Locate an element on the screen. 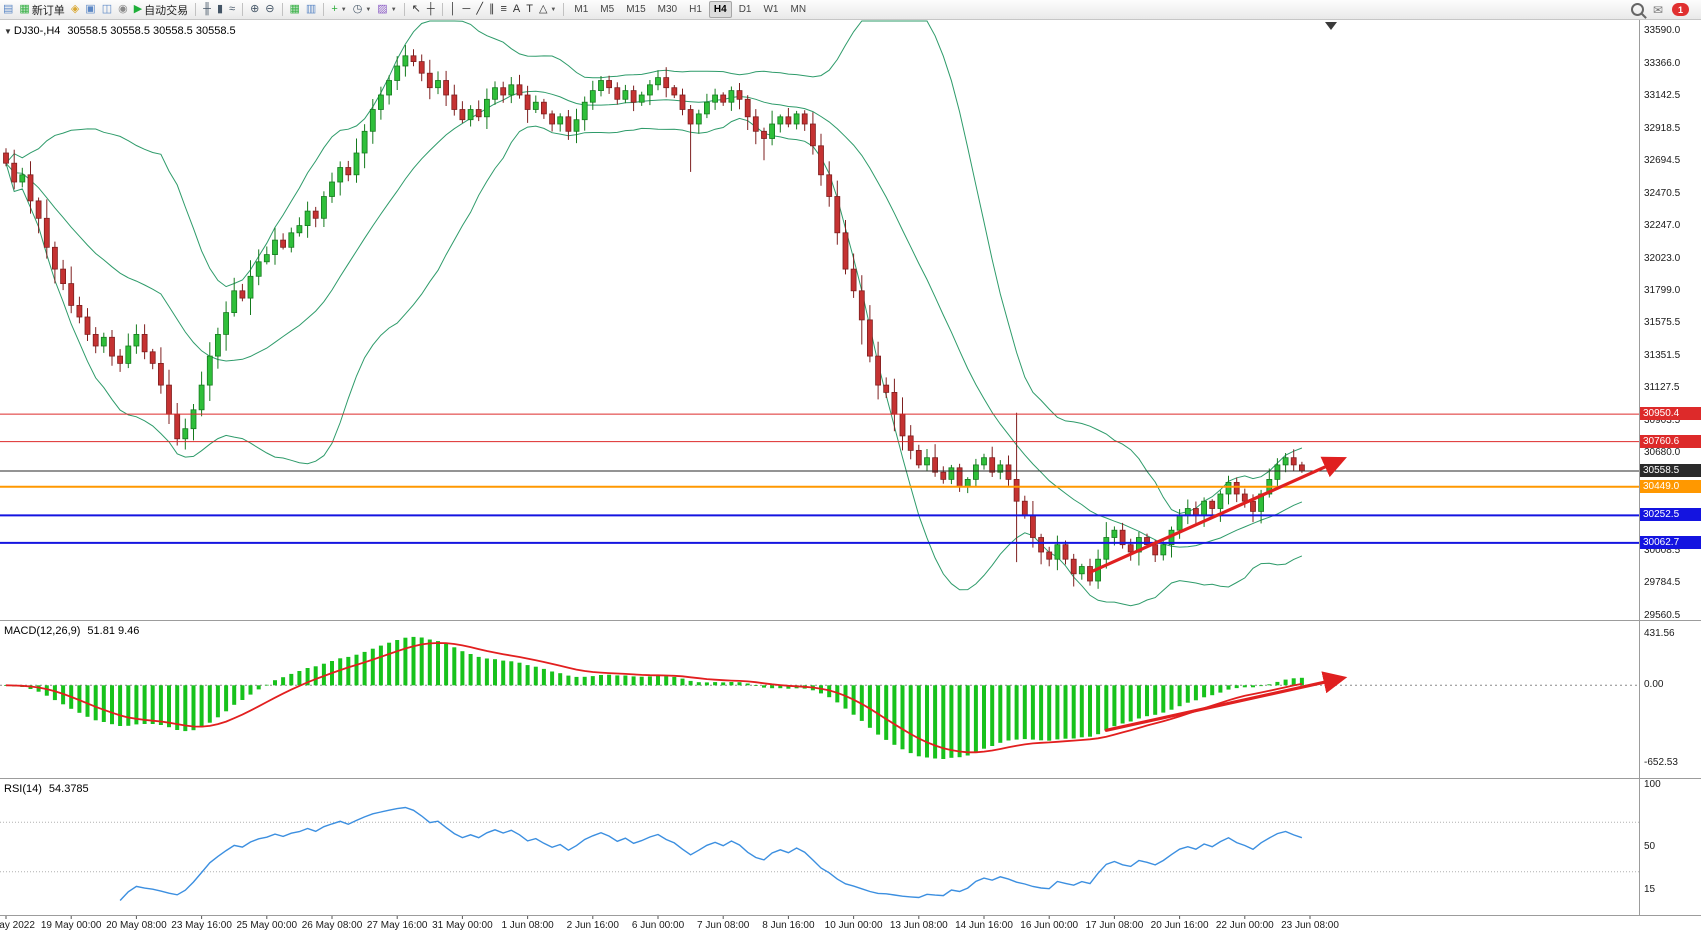 This screenshot has height=937, width=1701. rsi-line is located at coordinates (711, 853).